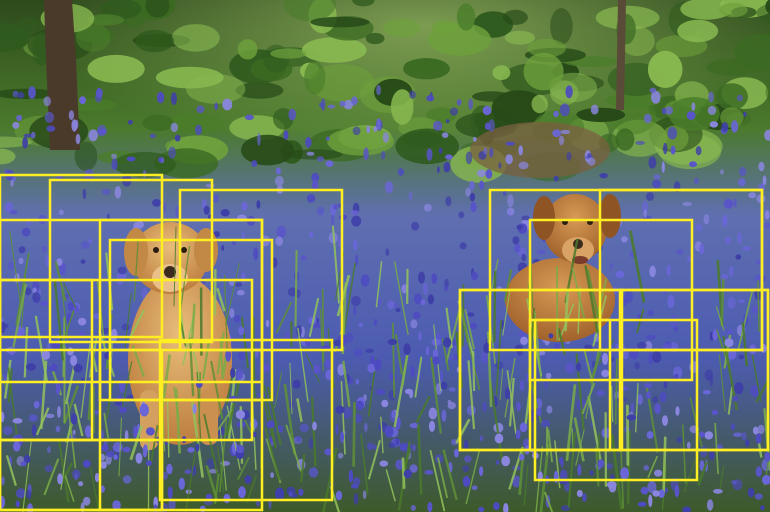 Image resolution: width=770 pixels, height=512 pixels. What do you see at coordinates (621, 55) in the screenshot?
I see `tree-trunk-right` at bounding box center [621, 55].